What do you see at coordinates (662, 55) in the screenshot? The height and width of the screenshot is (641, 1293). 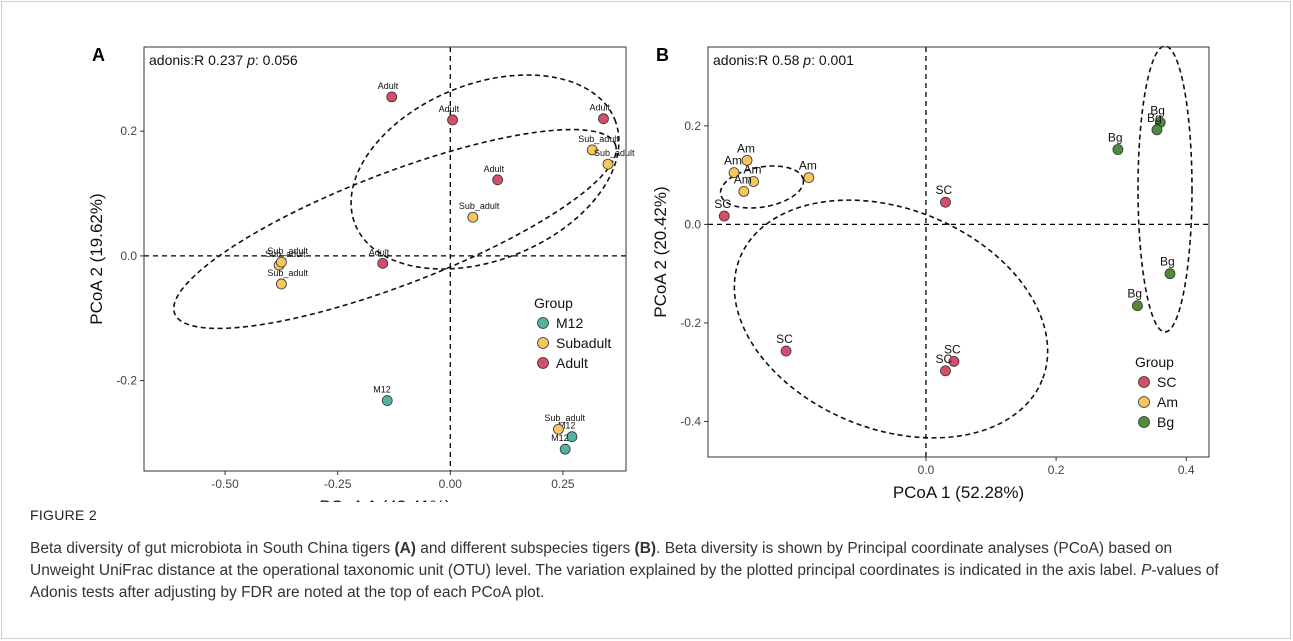 I see `panel-letter: B` at bounding box center [662, 55].